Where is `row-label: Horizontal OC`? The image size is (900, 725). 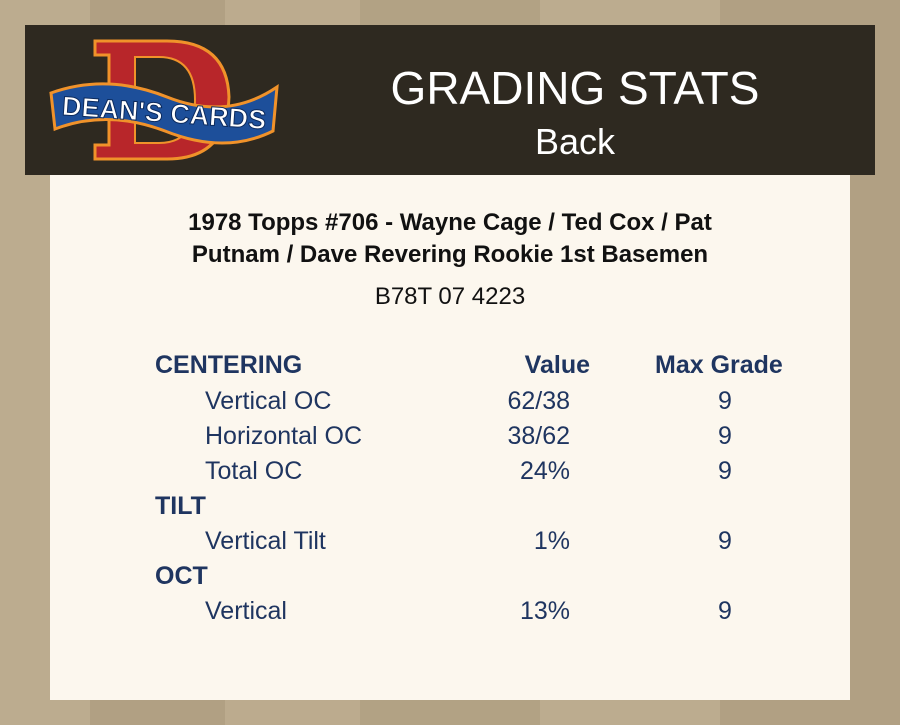 row-label: Horizontal OC is located at coordinates (283, 436).